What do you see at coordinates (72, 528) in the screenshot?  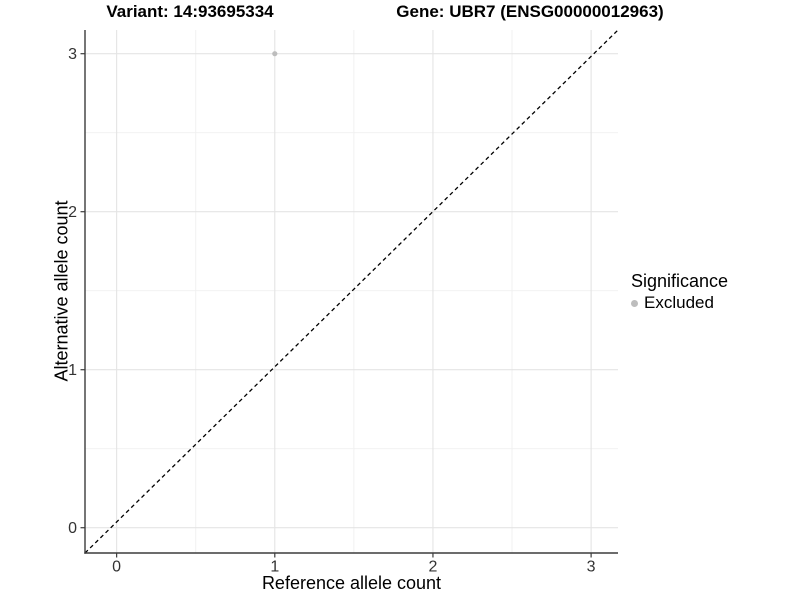 I see `y-tick-label: 0` at bounding box center [72, 528].